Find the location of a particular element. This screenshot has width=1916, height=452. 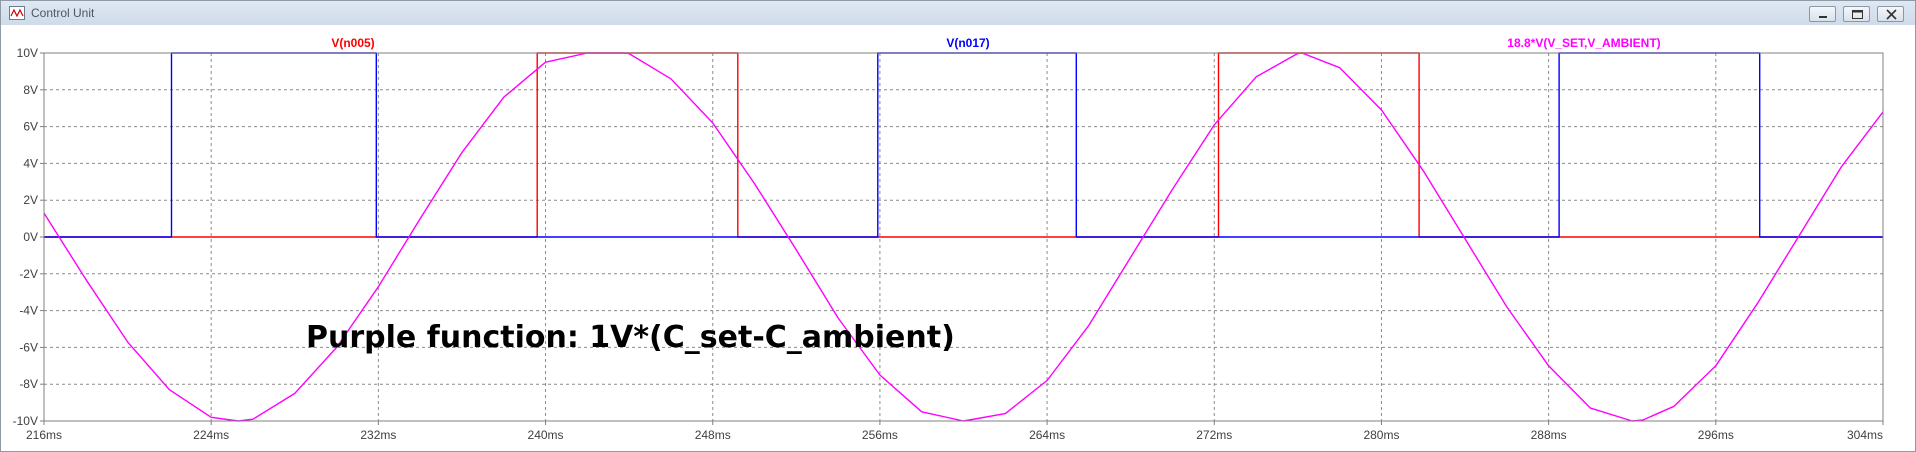

legend-entry: V(n005) is located at coordinates (352, 43).